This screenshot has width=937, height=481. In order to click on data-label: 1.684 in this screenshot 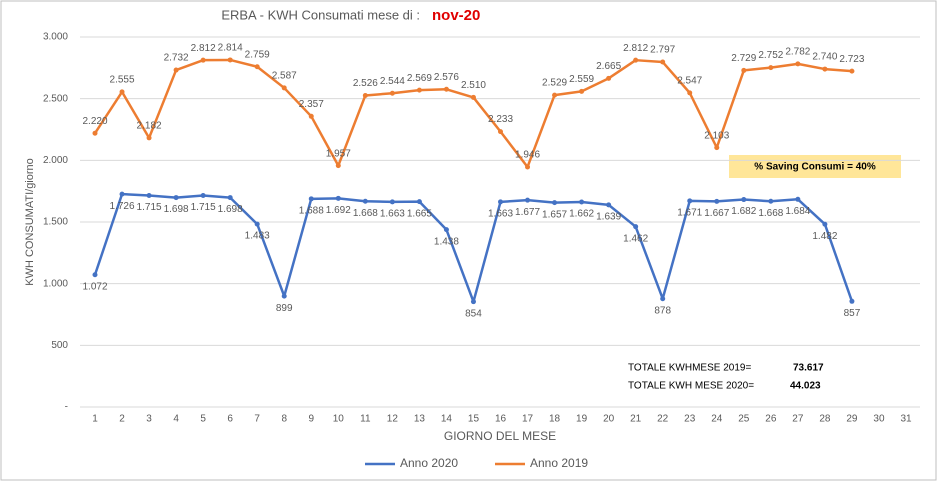, I will do `click(797, 211)`.